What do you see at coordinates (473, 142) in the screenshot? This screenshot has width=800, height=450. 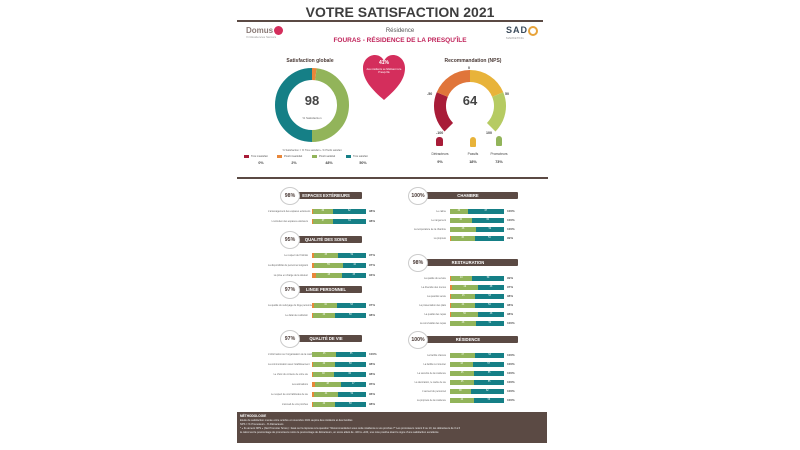 I see `passive-person-icon` at bounding box center [473, 142].